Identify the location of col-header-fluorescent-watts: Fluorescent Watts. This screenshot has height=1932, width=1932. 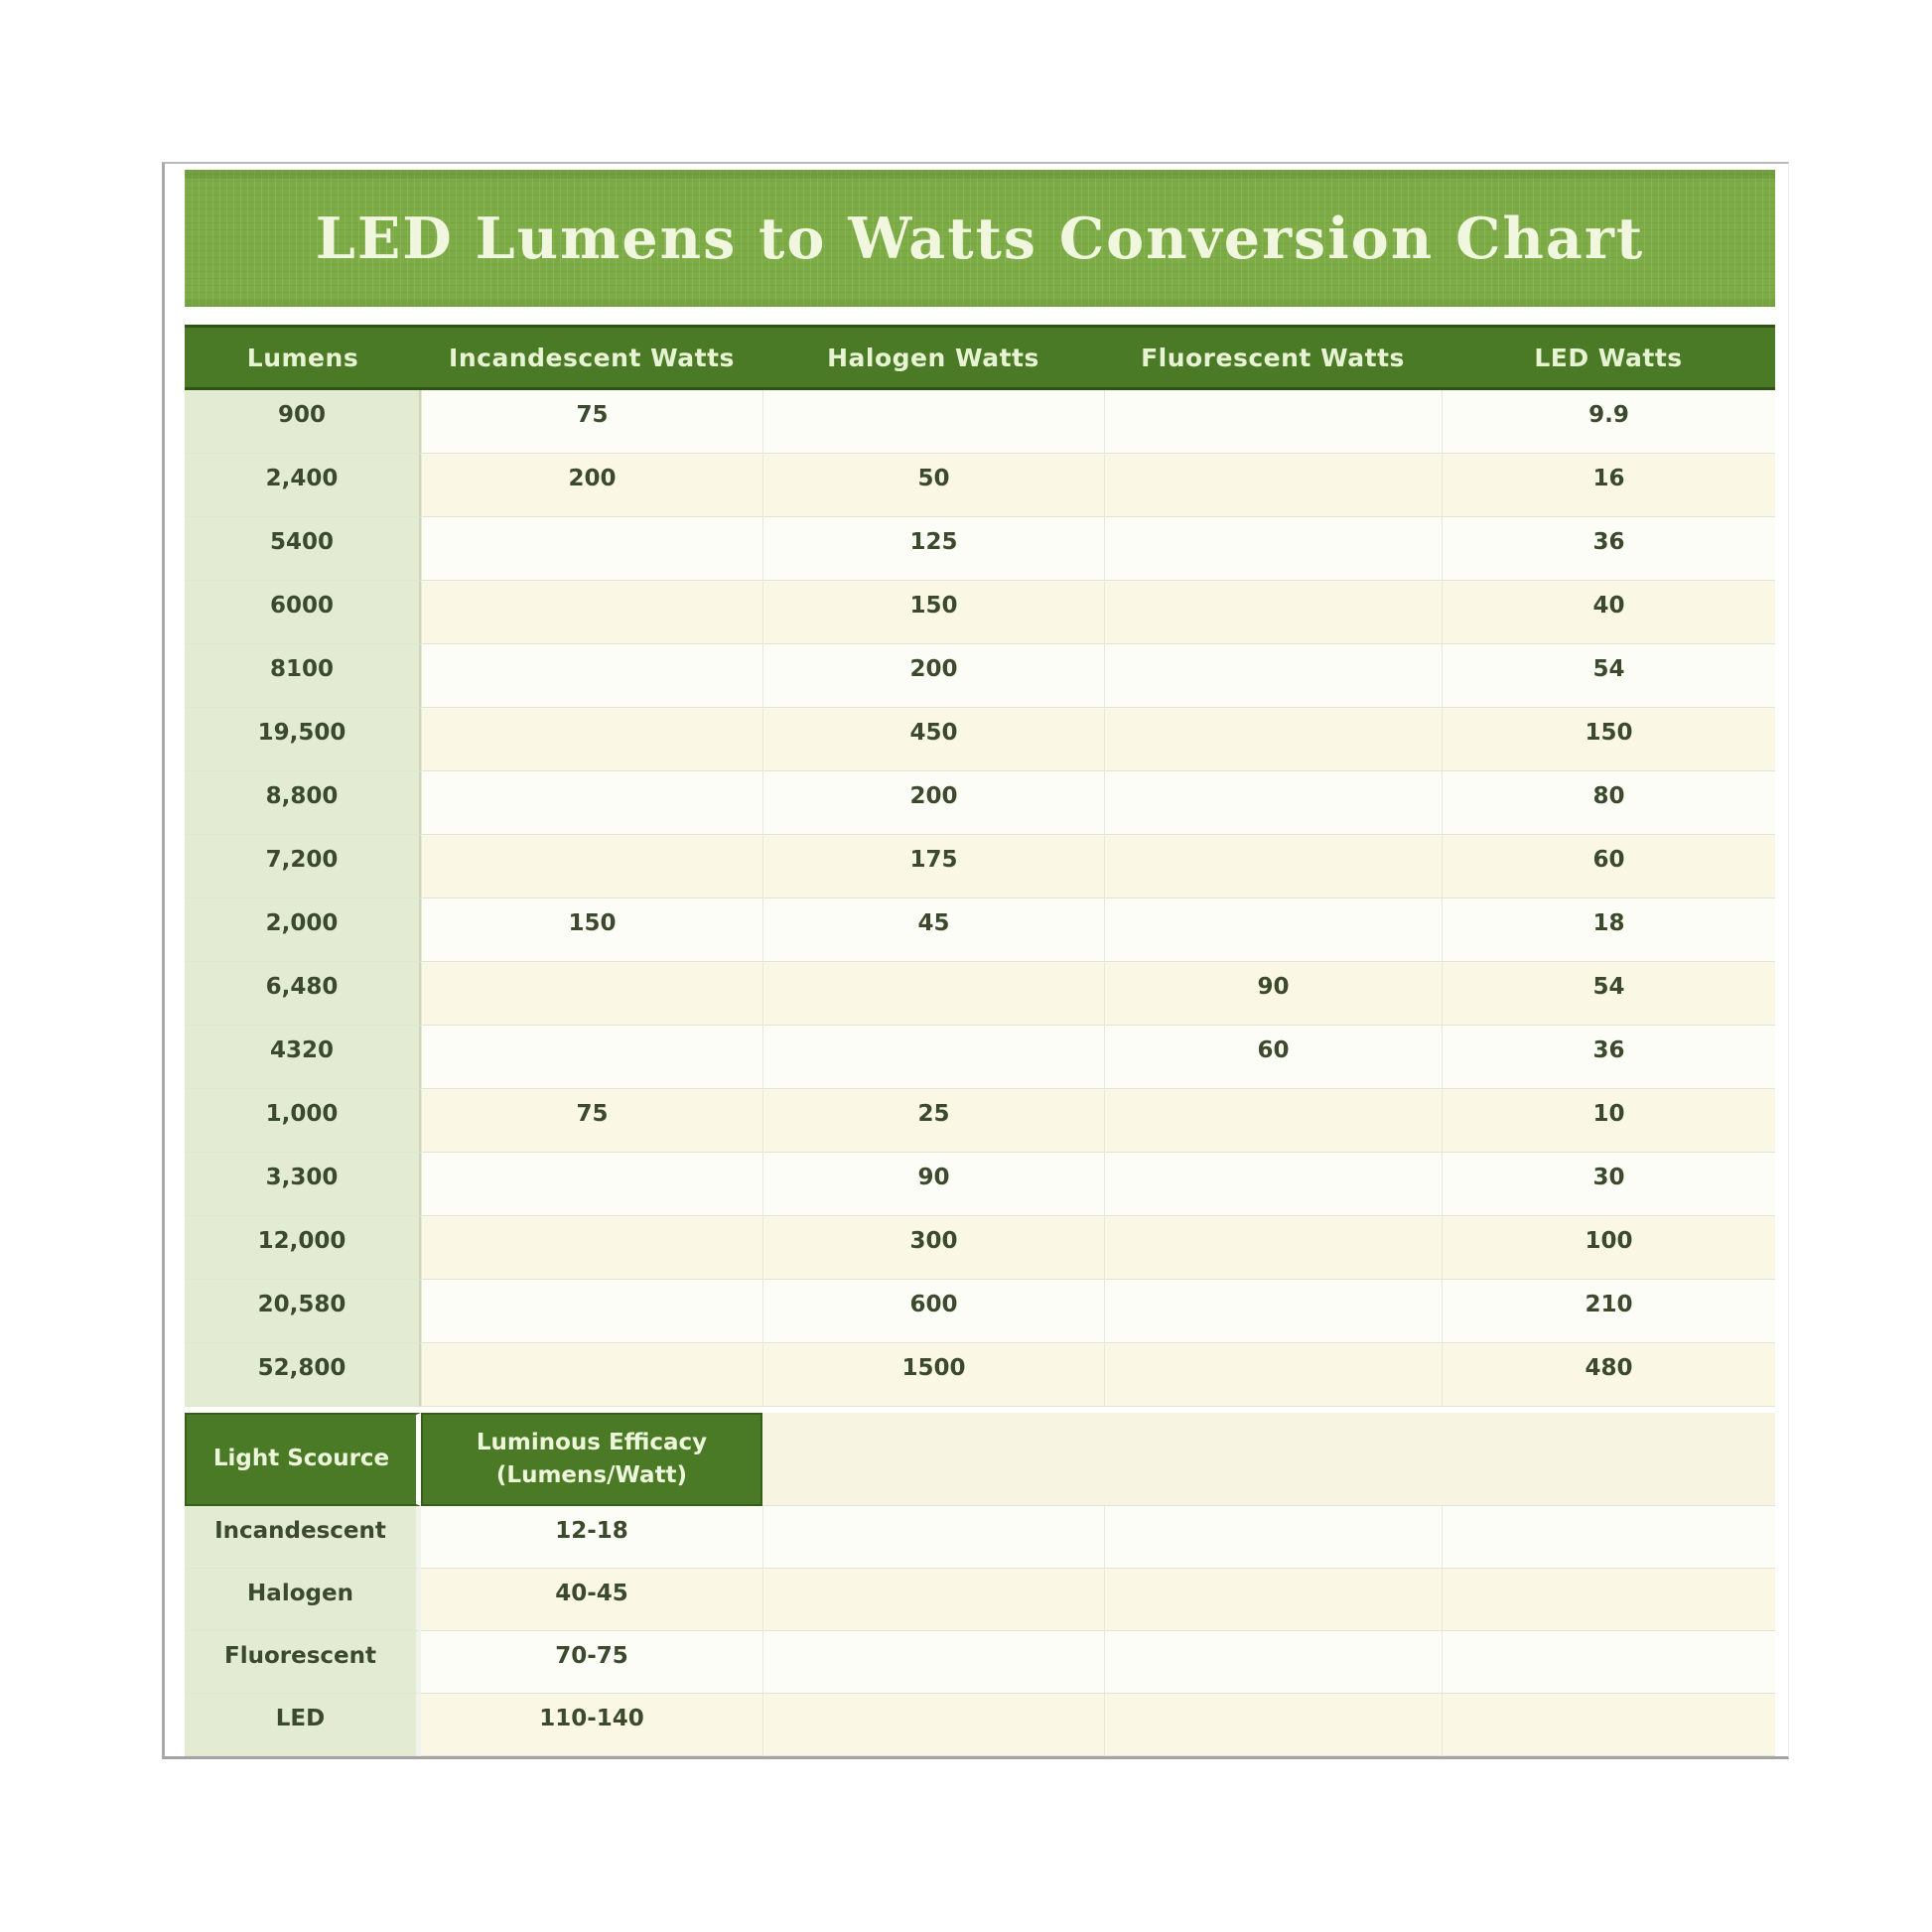
(1273, 357).